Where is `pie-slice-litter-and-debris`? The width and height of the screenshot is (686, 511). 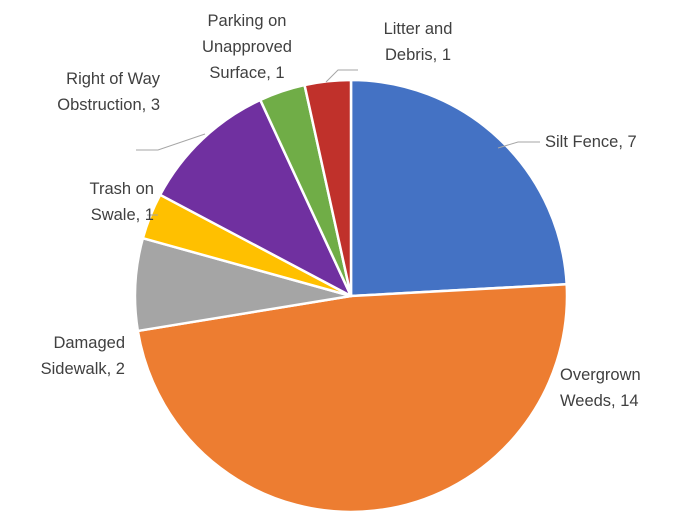
pie-slice-litter-and-debris is located at coordinates (328, 188).